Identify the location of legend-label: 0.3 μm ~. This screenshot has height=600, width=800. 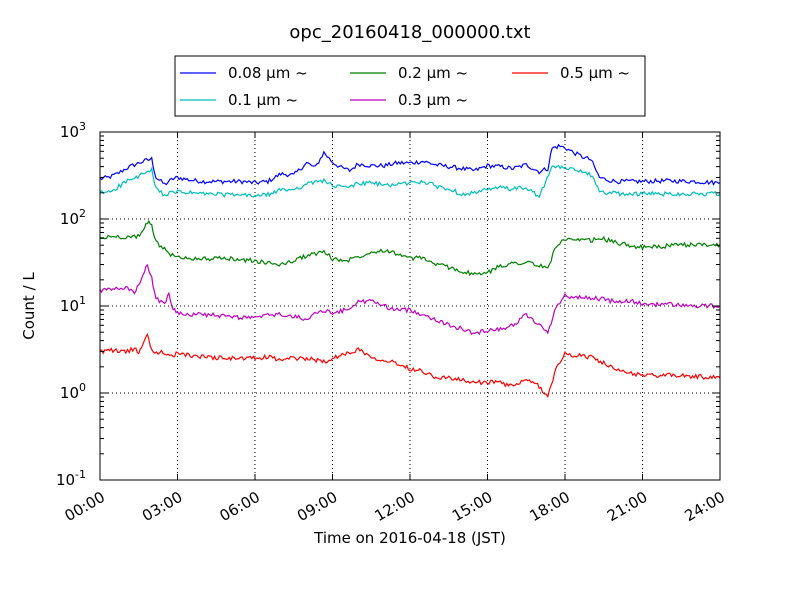
(433, 100).